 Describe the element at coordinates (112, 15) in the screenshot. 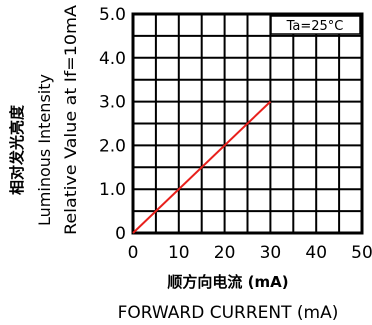

I see `y-tick-label: 5.0` at that location.